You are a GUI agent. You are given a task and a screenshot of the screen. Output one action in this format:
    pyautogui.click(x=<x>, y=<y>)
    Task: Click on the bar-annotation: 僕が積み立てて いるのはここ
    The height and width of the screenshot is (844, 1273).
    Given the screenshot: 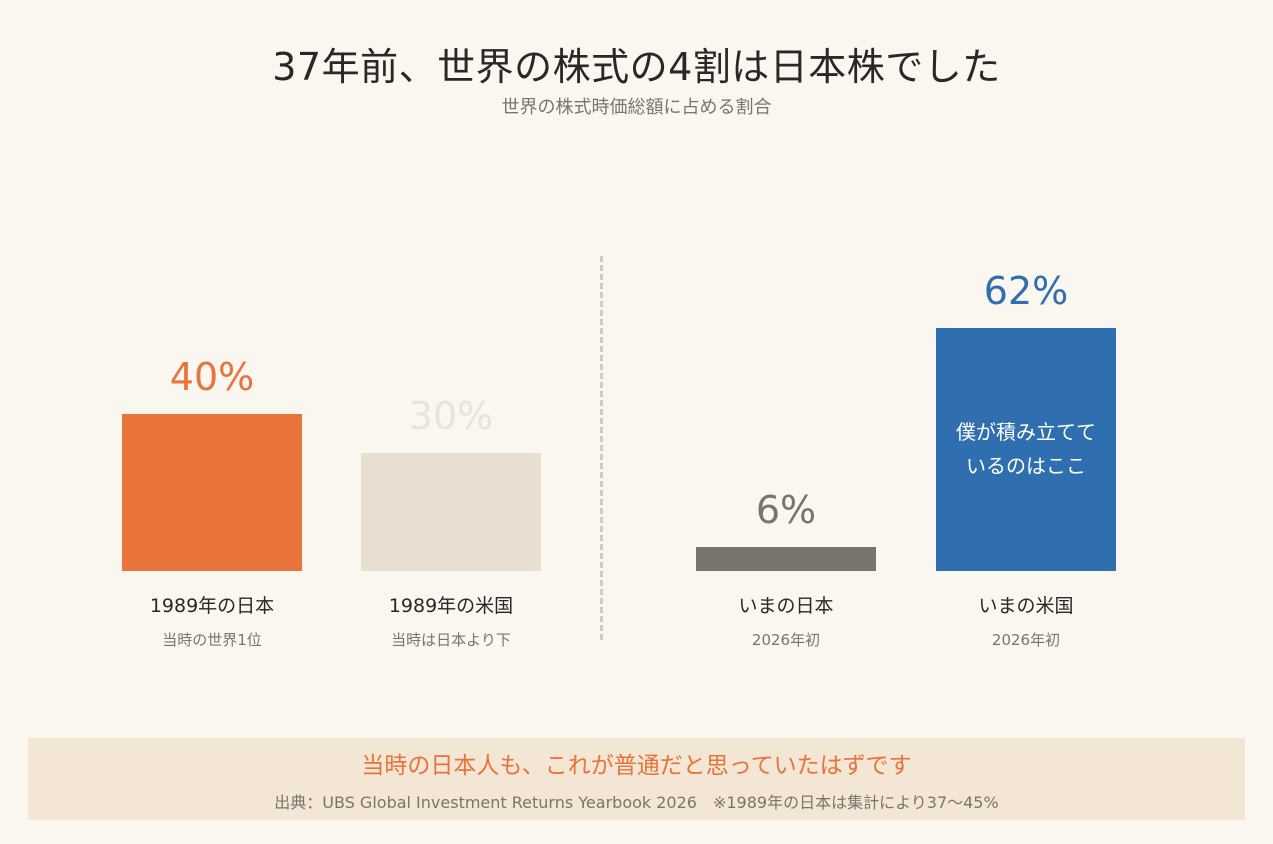 What is the action you would take?
    pyautogui.click(x=1026, y=449)
    